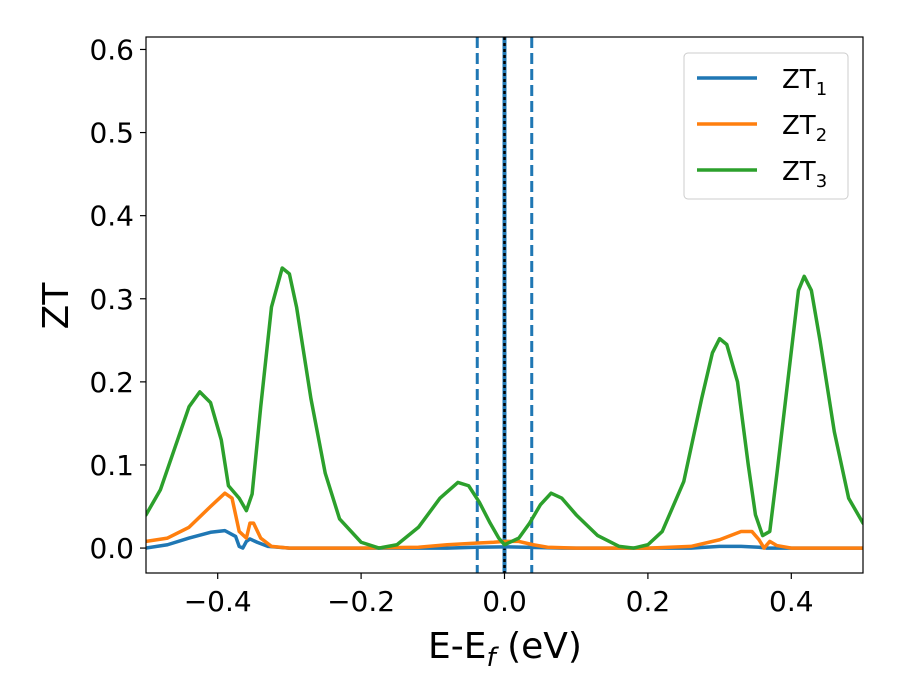 The width and height of the screenshot is (900, 700). I want to click on x-axis-ticks: −0.4 −0.2 0.0 0.2 0.4, so click(499, 595).